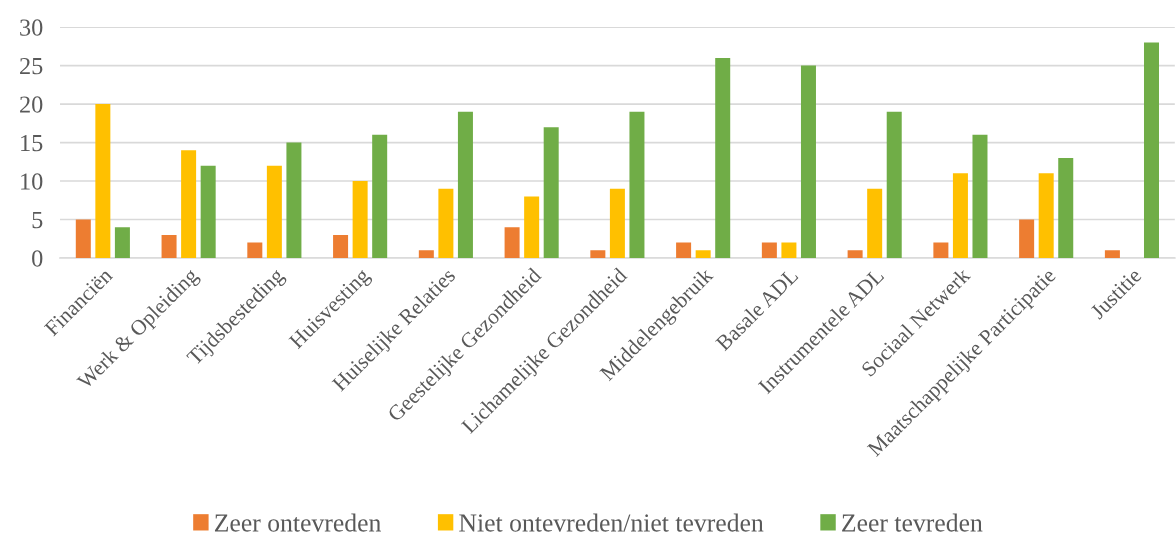 Image resolution: width=1176 pixels, height=542 pixels. I want to click on legend-label: Niet ontevreden/niet tevreden, so click(611, 522).